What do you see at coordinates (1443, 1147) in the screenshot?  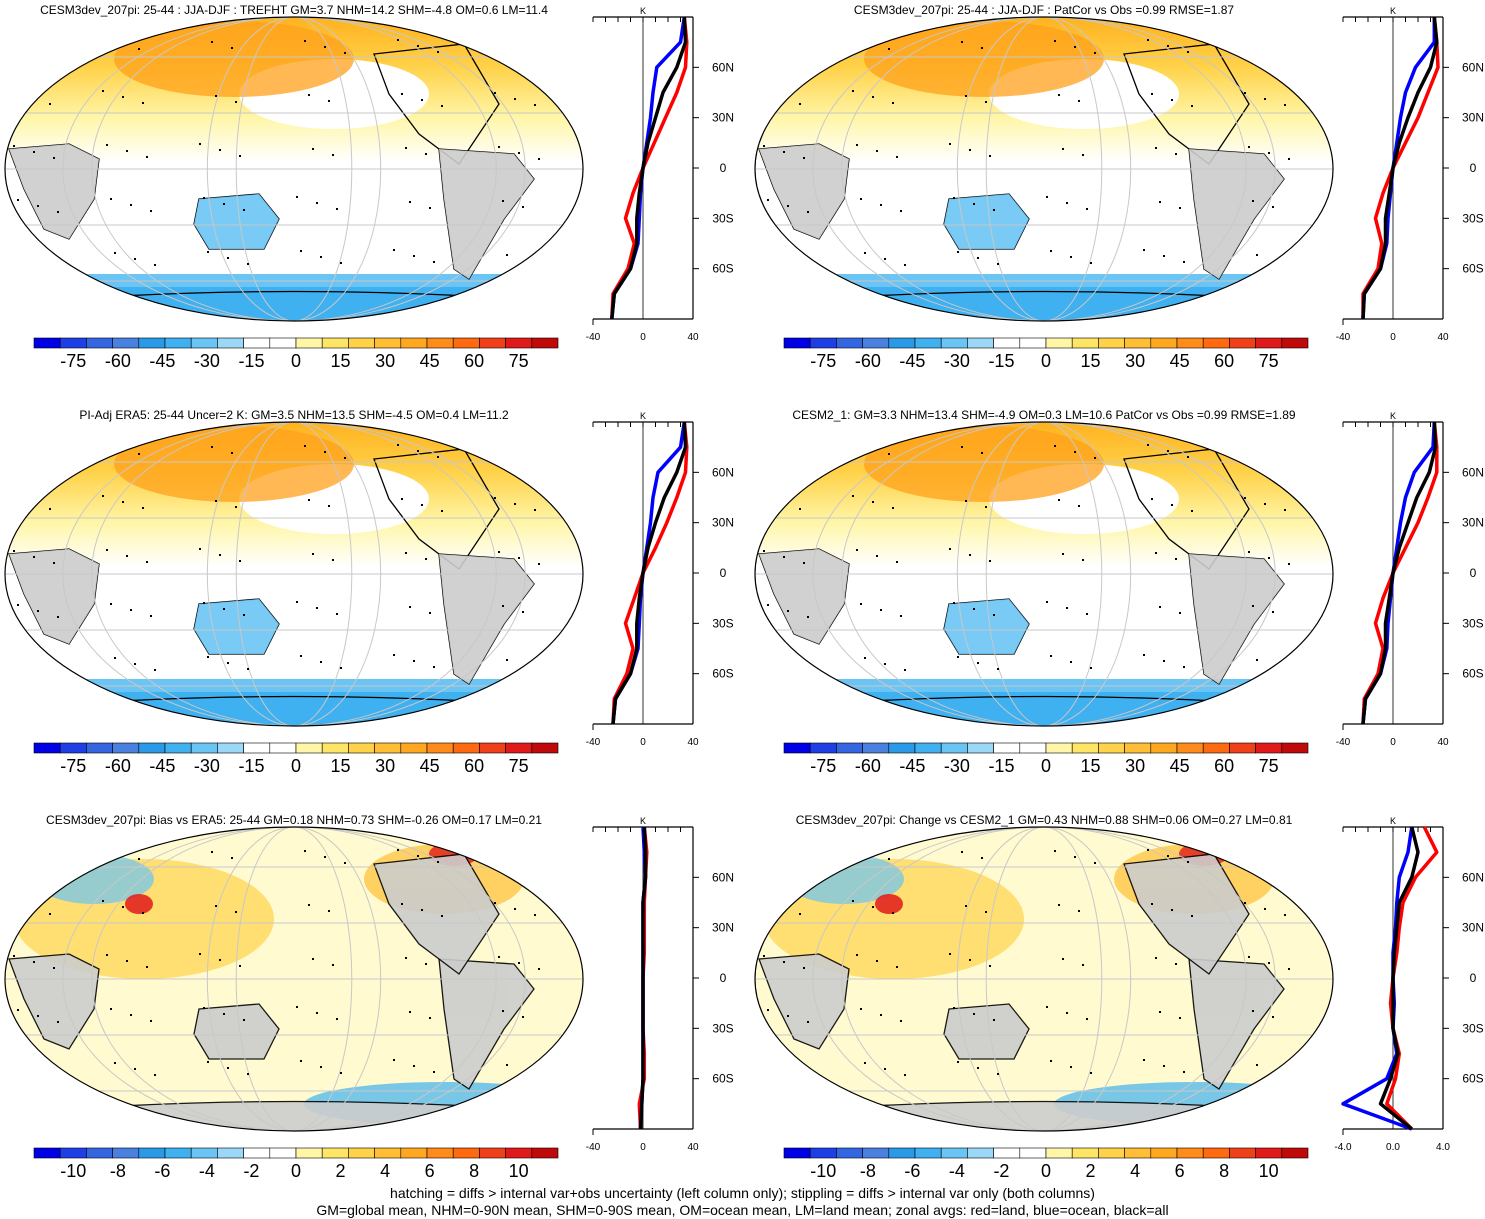 I see `zonal-x-tick-label: 4.0` at bounding box center [1443, 1147].